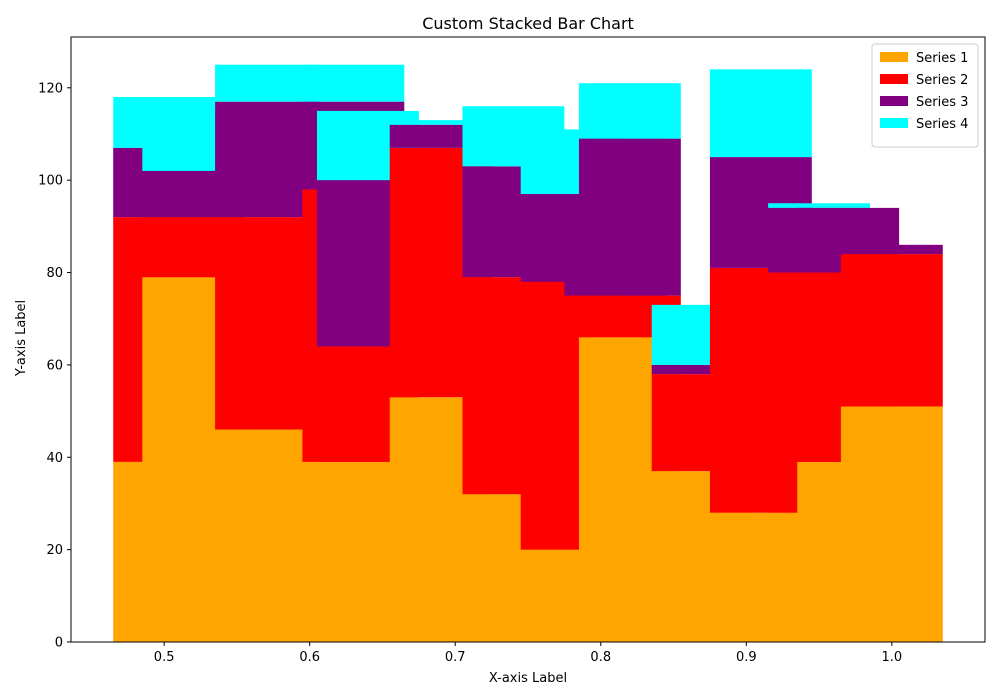 The image size is (1000, 700). Describe the element at coordinates (50, 181) in the screenshot. I see `y-tick-label: 100` at that location.